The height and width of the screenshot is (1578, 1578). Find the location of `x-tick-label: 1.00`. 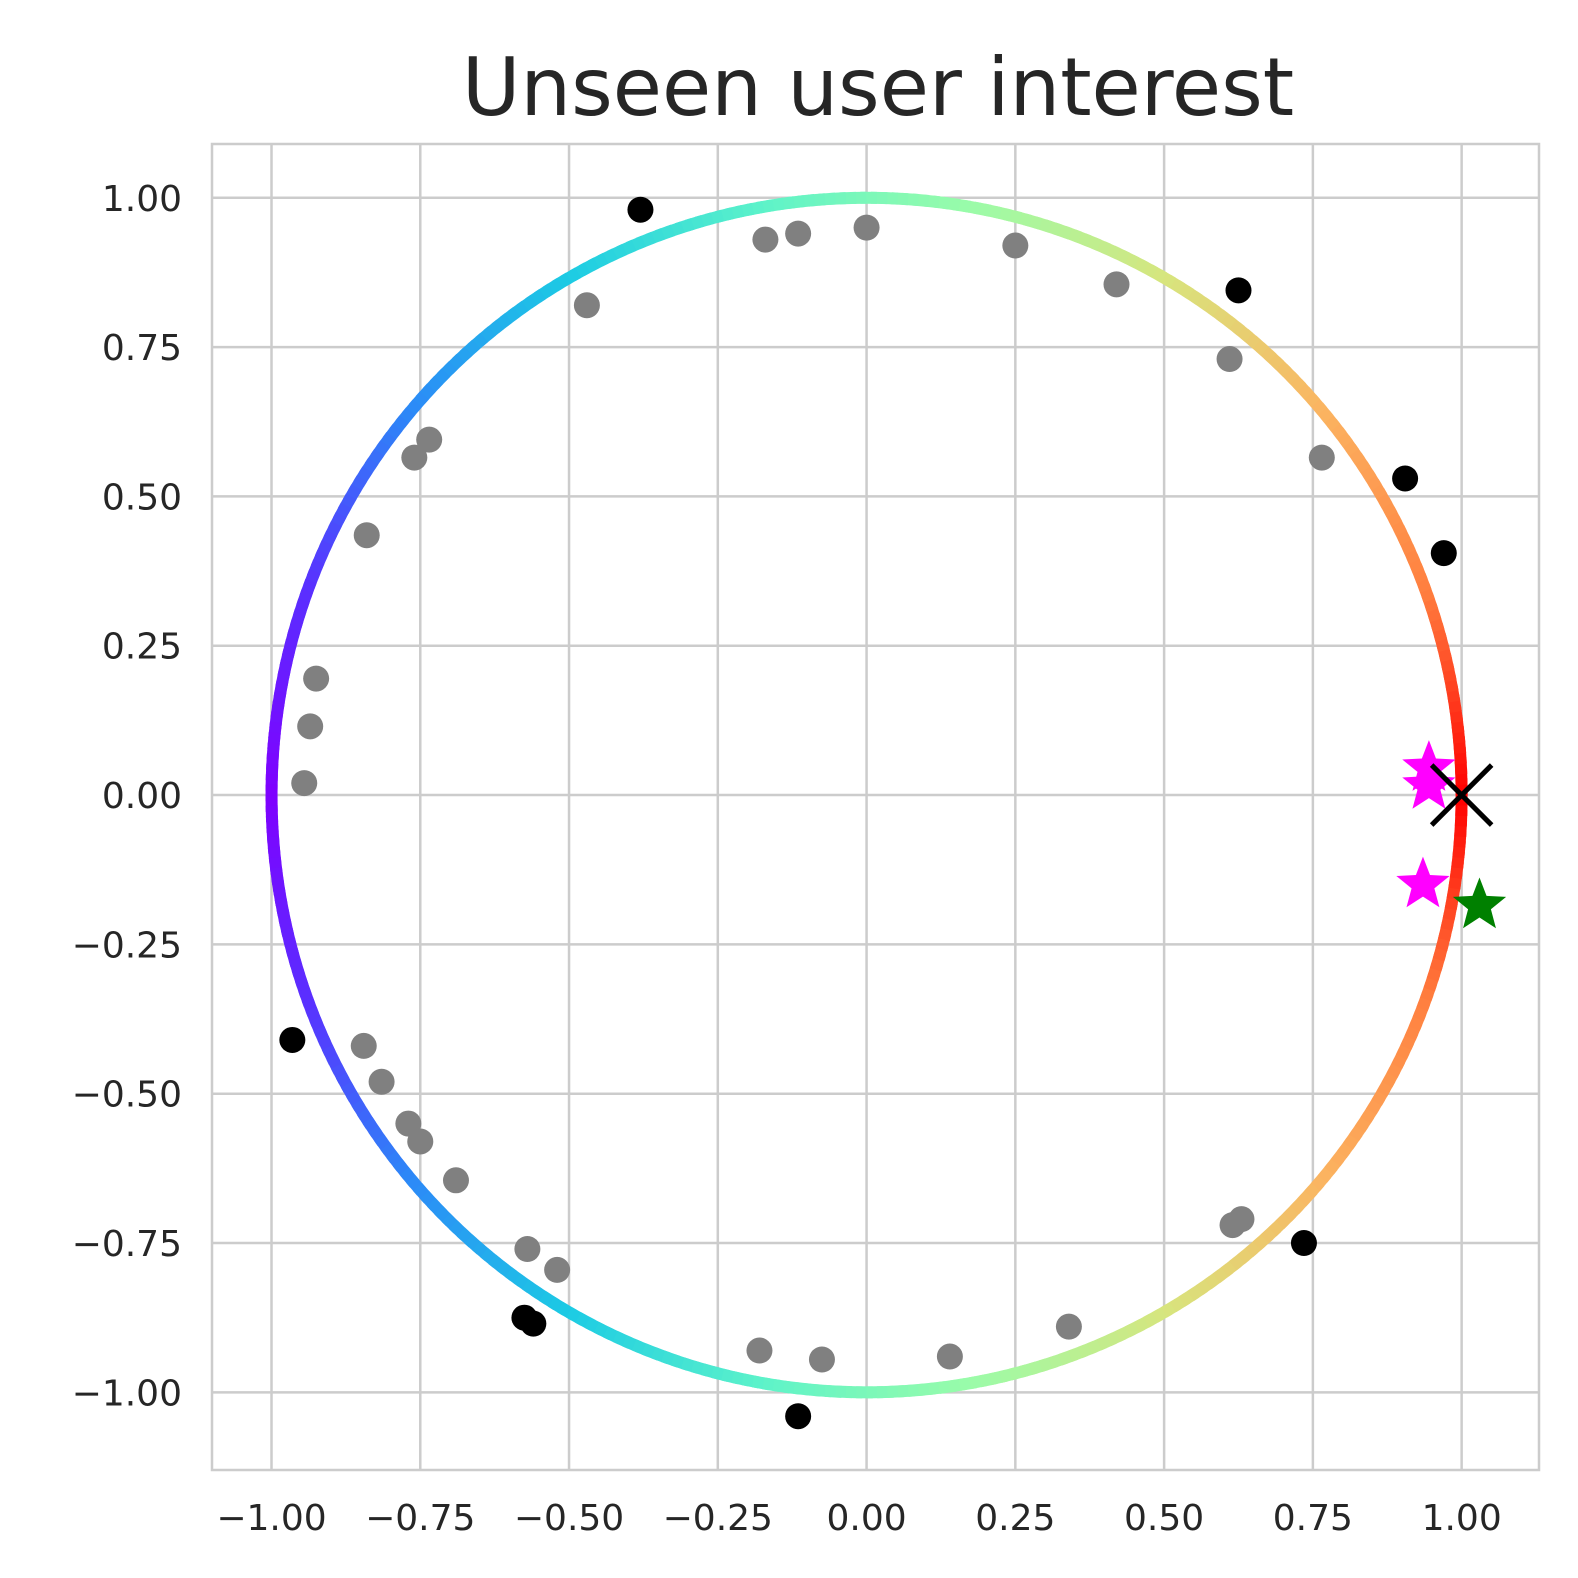

x-tick-label: 1.00 is located at coordinates (1462, 1518).